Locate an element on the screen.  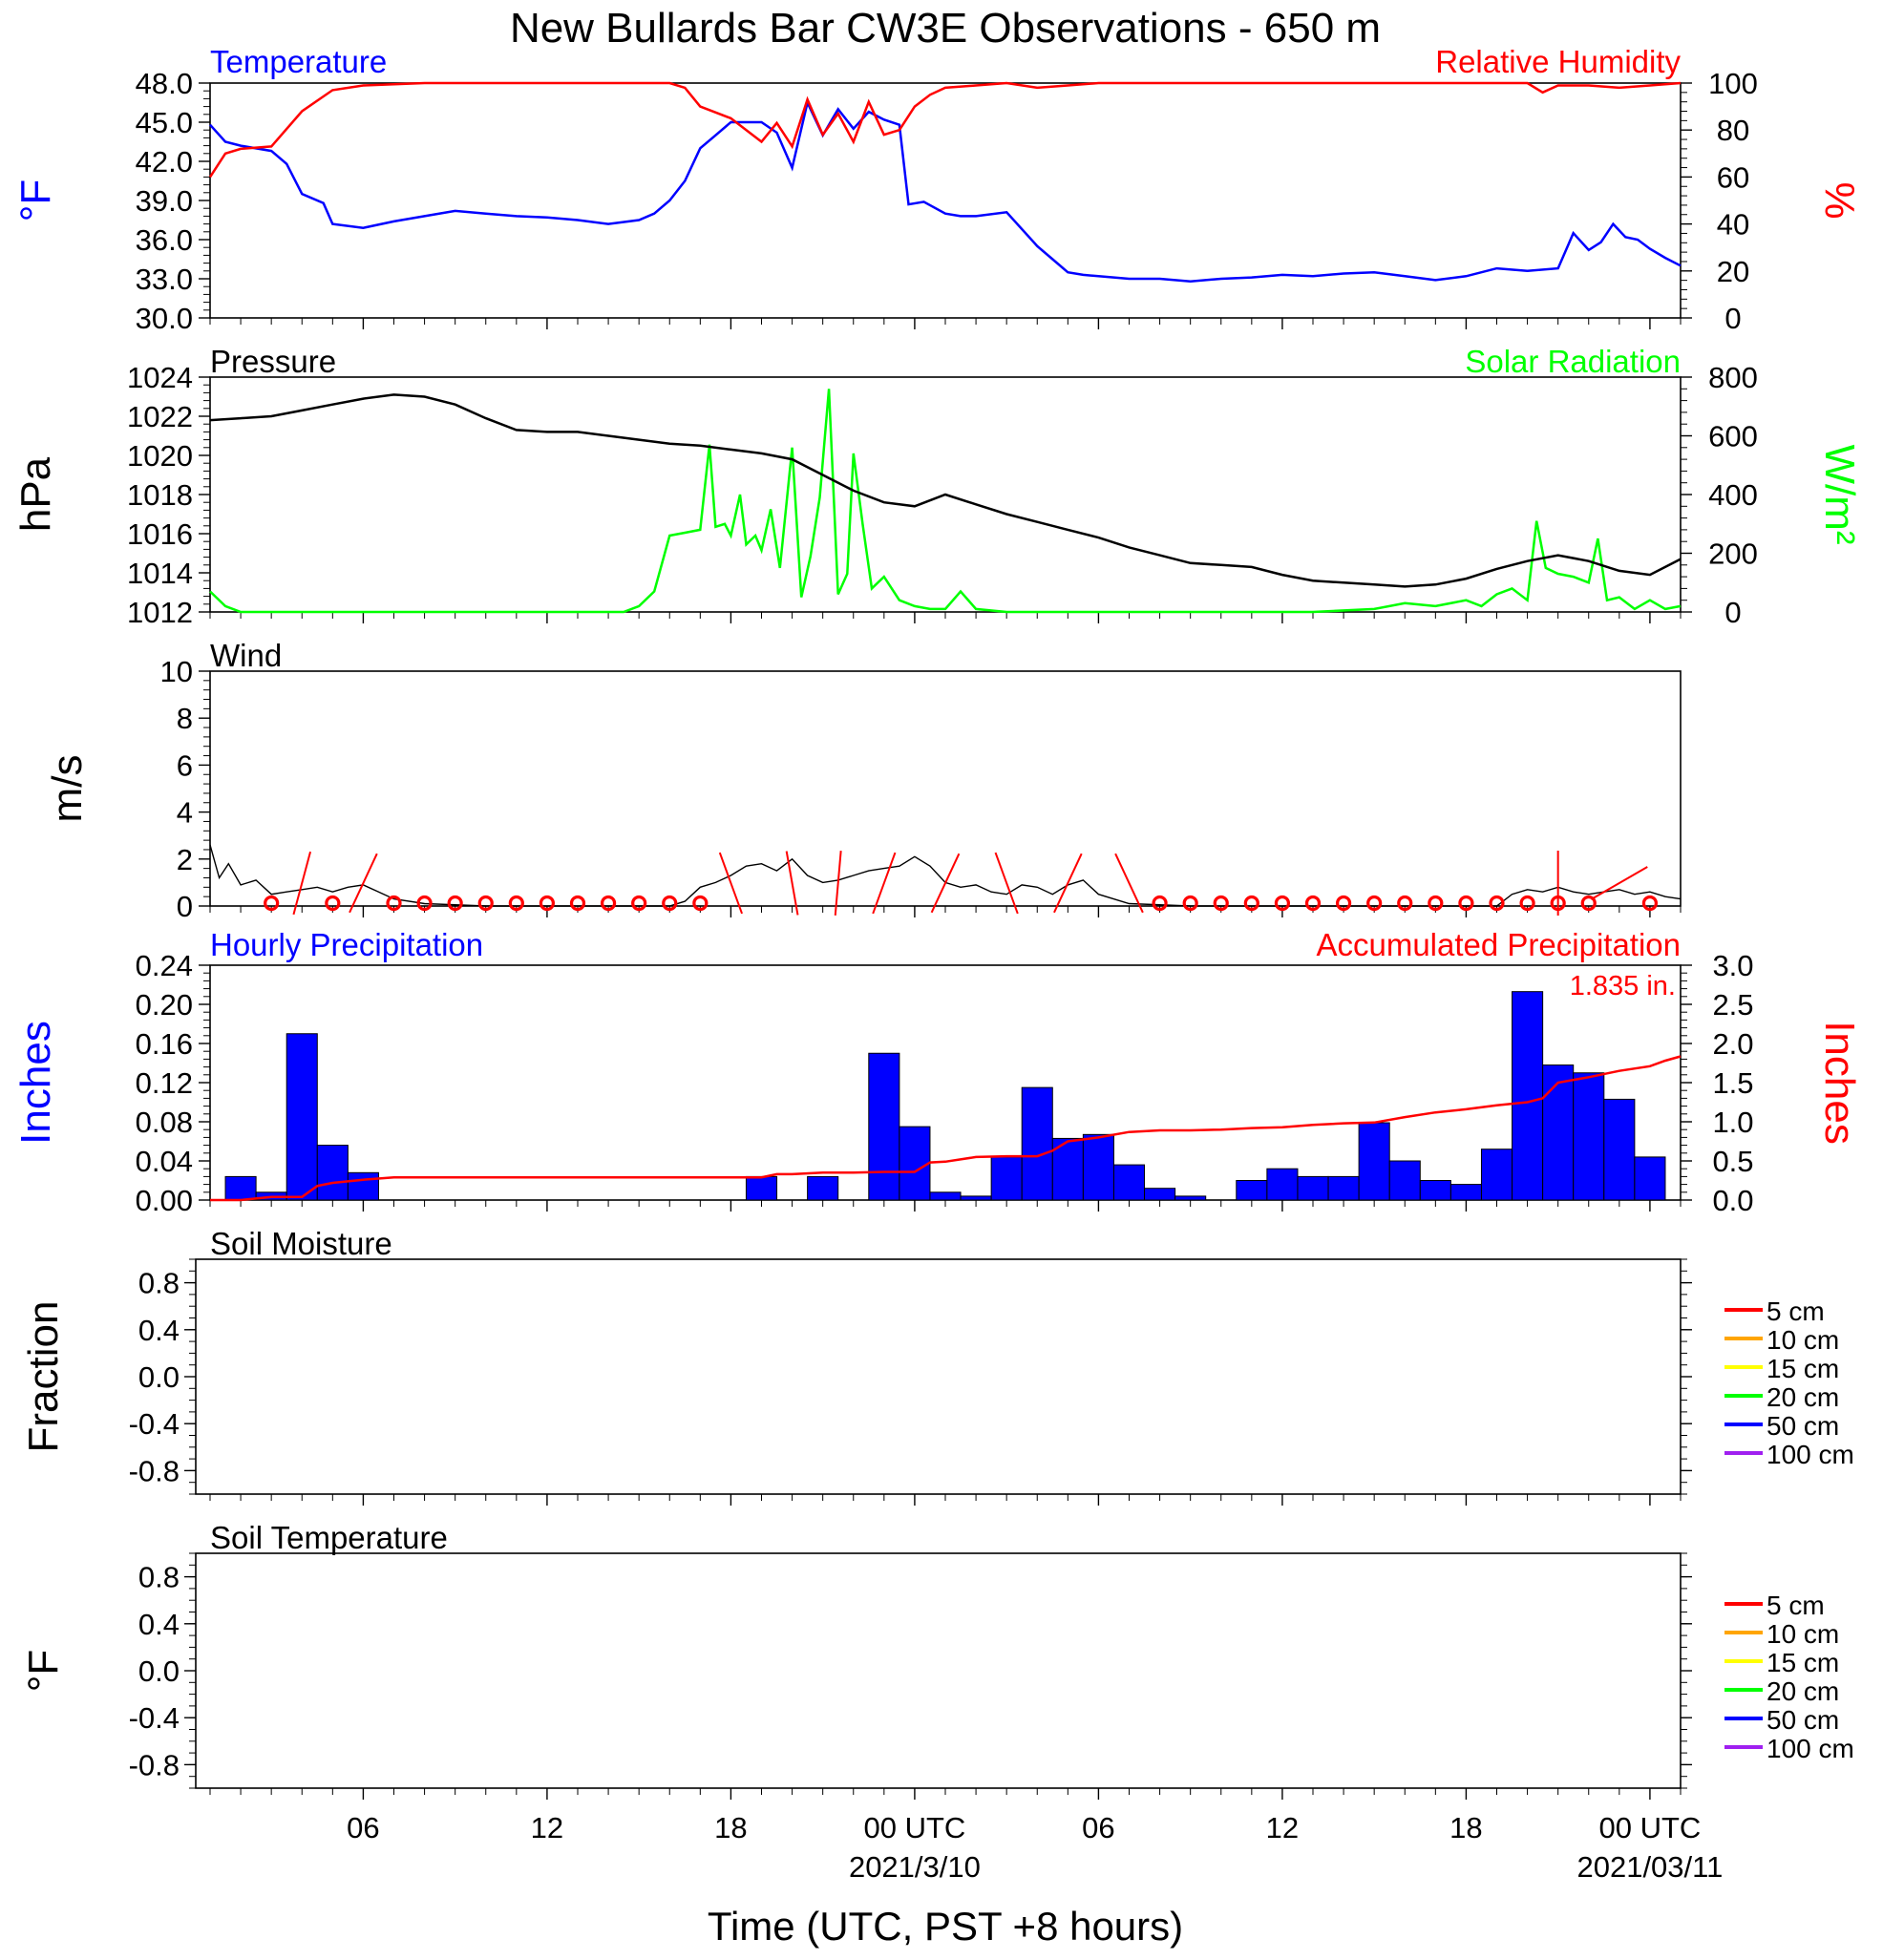
wind-axis-label: m/s is located at coordinates (67, 789).